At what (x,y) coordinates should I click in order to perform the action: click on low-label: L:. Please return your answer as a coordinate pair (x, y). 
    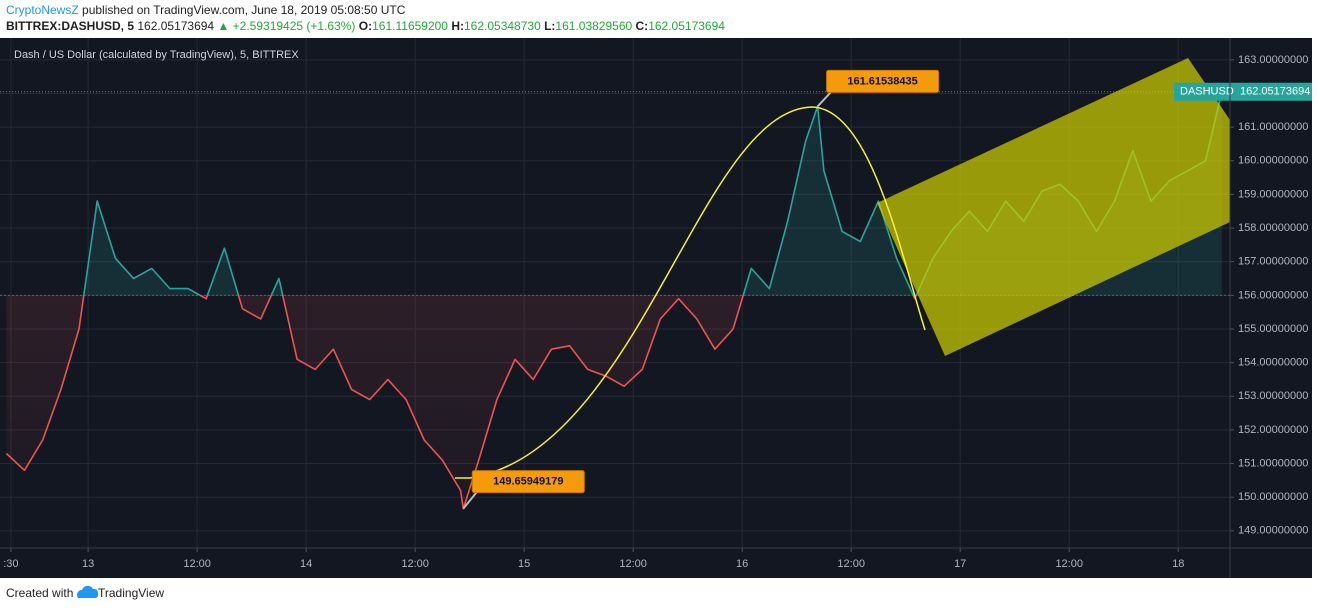
    Looking at the image, I should click on (549, 26).